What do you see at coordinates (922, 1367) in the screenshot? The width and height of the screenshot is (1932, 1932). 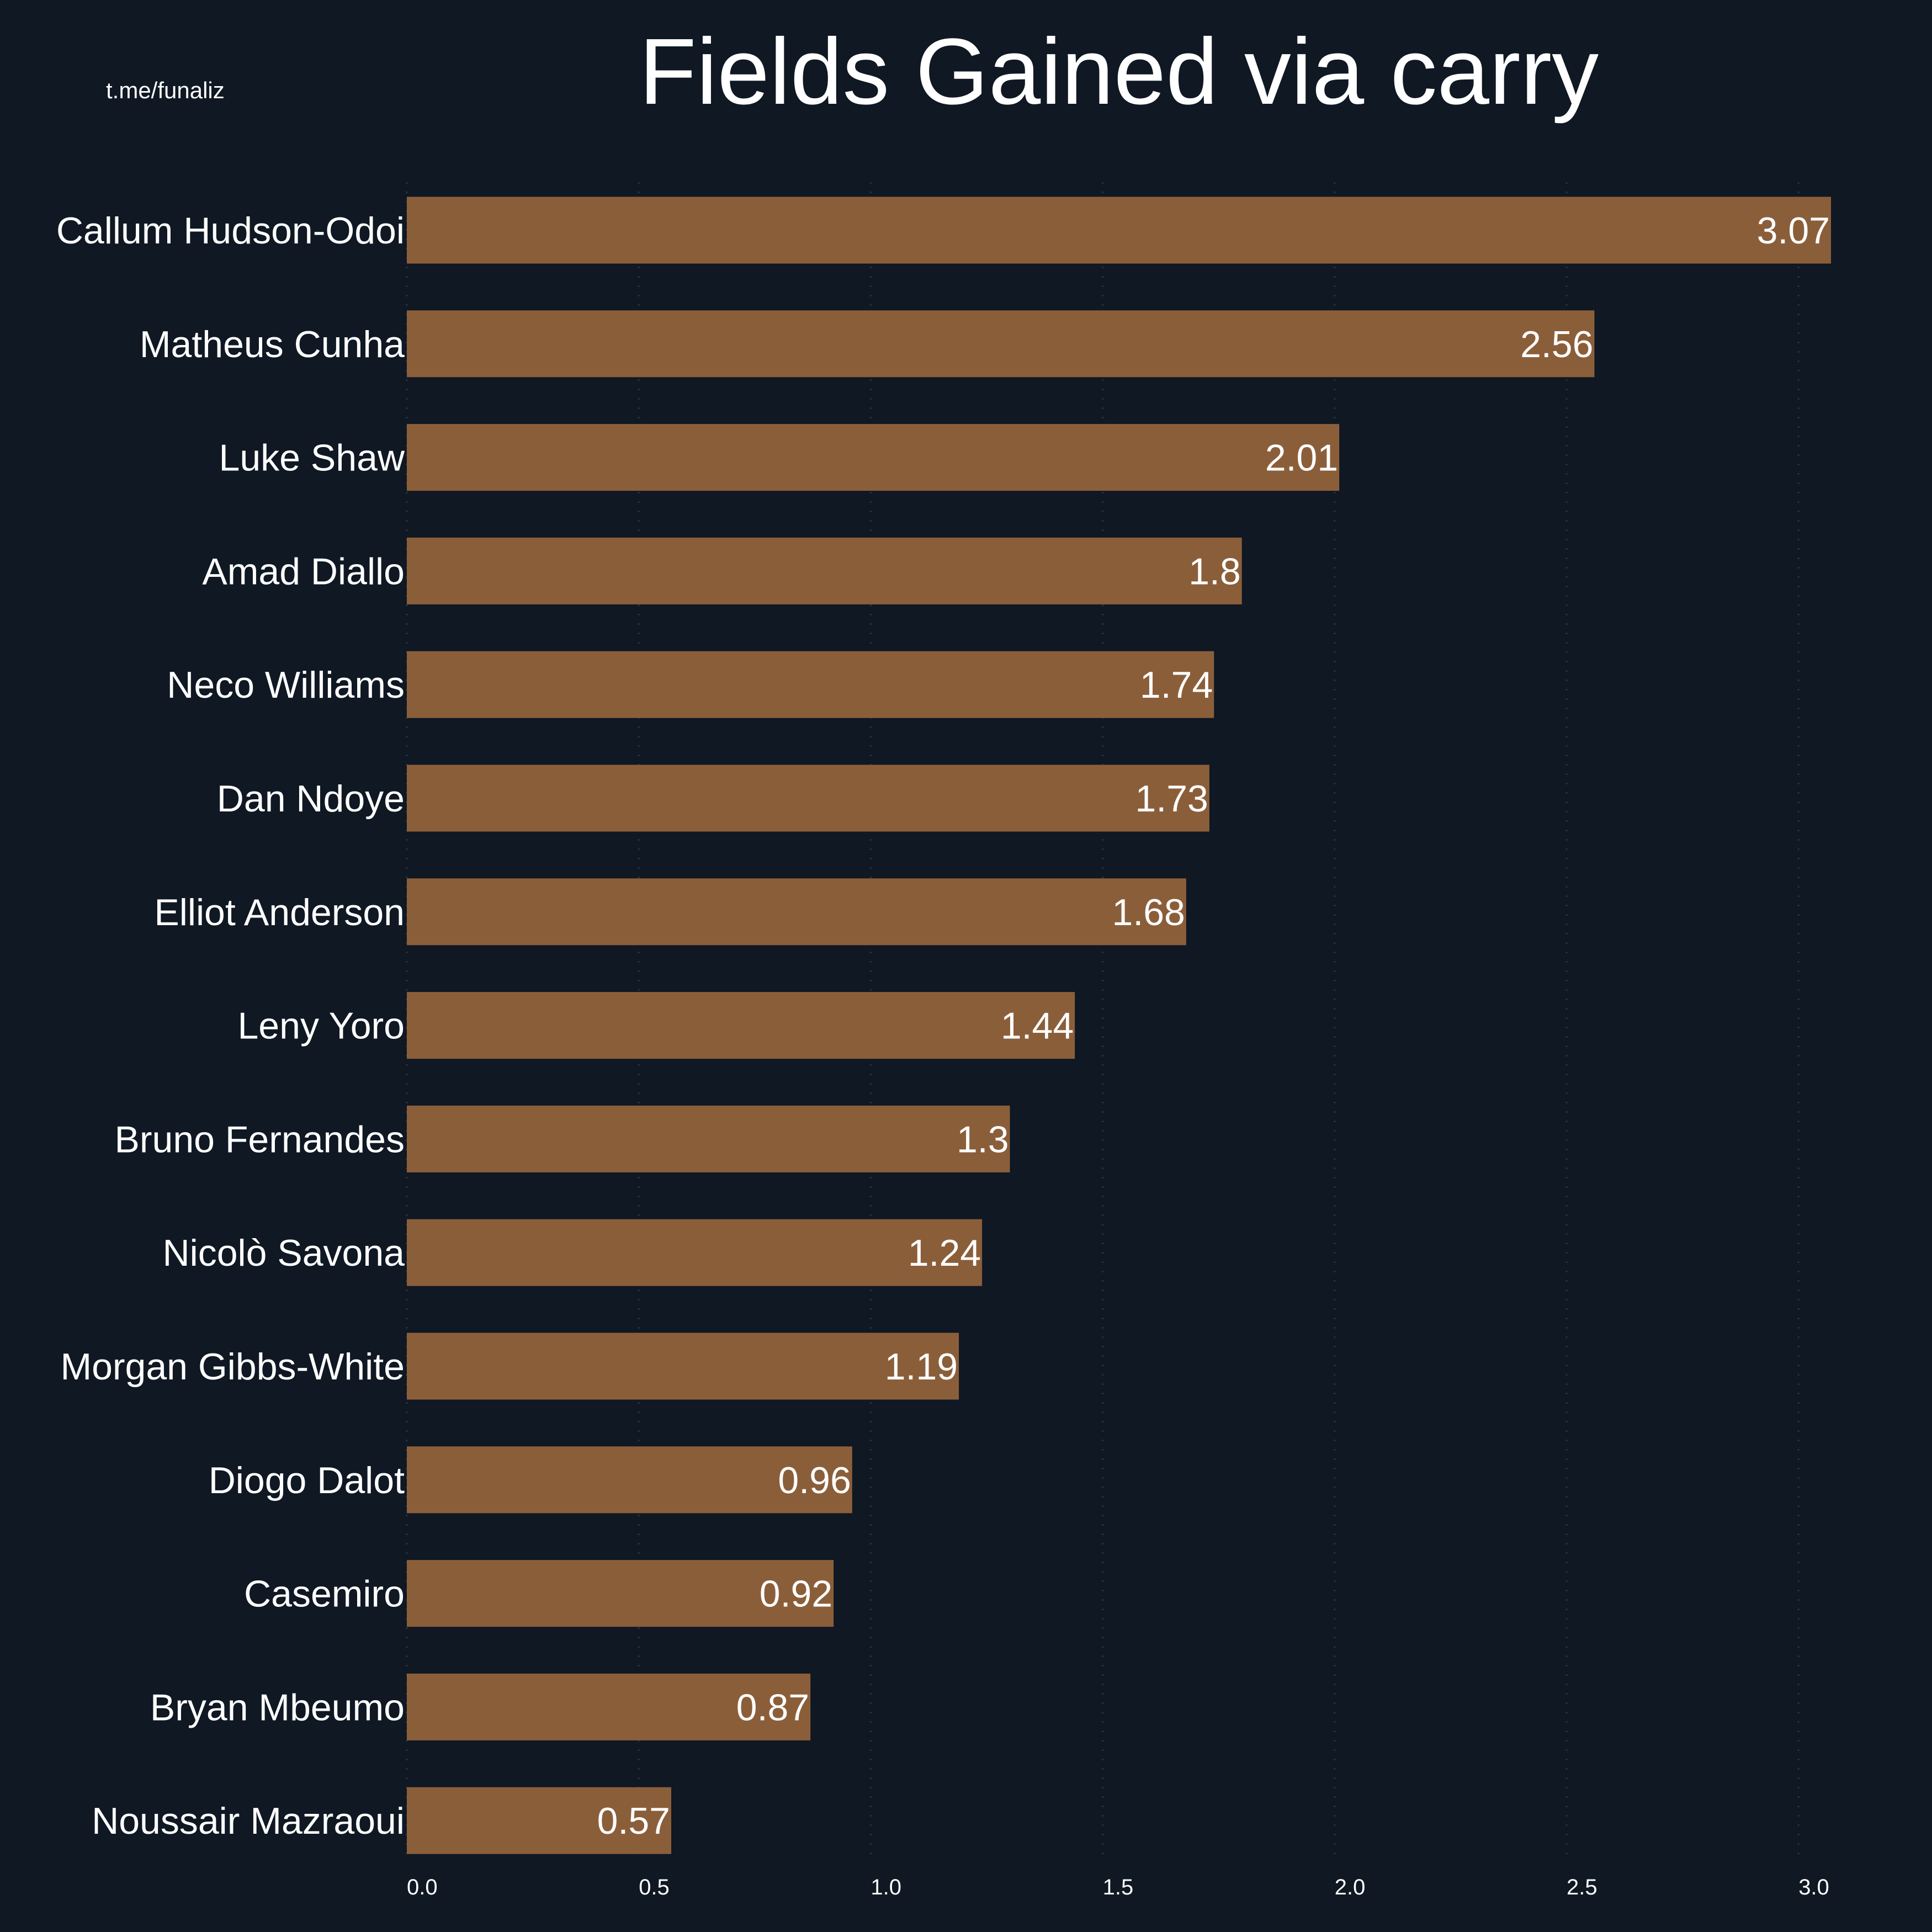 I see `value-label: 1.19` at bounding box center [922, 1367].